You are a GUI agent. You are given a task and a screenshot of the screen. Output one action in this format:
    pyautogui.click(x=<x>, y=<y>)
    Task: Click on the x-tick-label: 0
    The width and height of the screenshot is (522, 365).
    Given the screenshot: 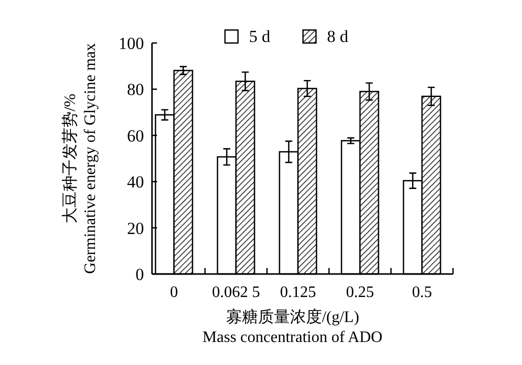 What is the action you would take?
    pyautogui.click(x=174, y=292)
    